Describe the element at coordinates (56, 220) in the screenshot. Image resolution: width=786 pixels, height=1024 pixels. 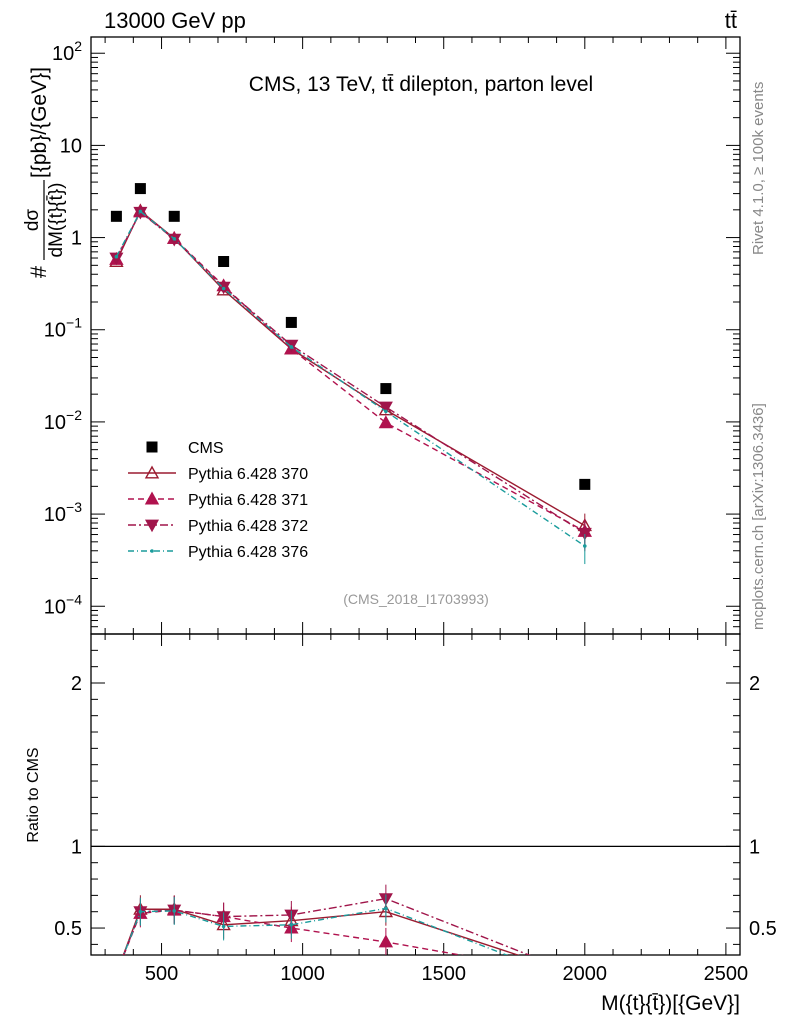
I see `y-label-denominator: dM({t}{t̄})` at that location.